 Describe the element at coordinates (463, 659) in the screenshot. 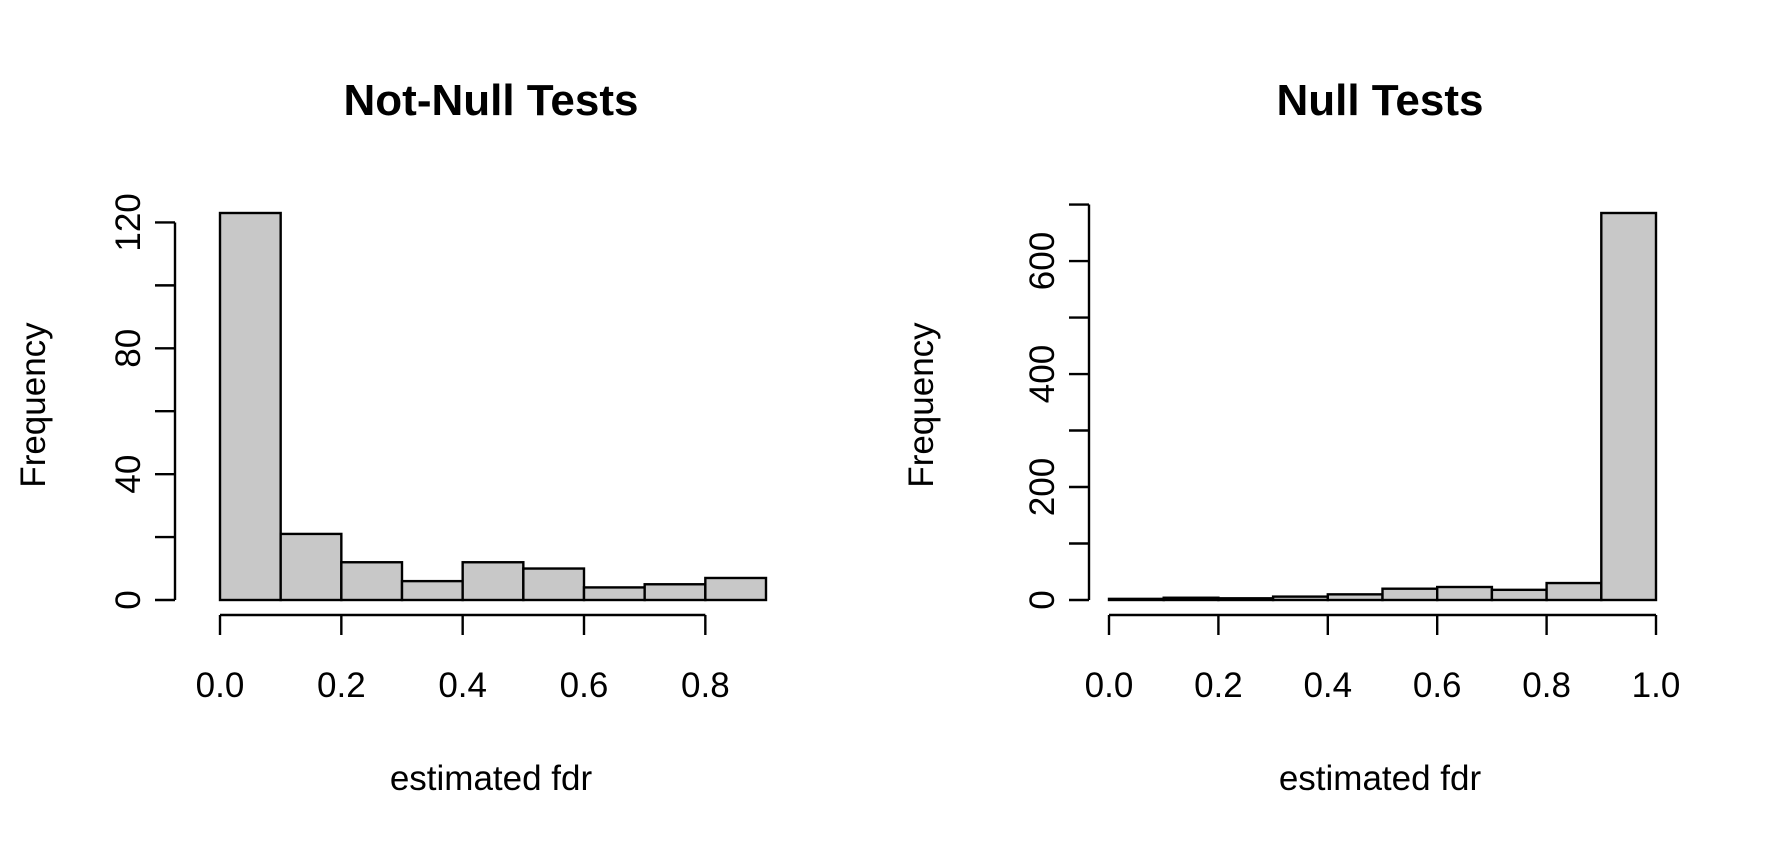

I see `x-axis: 0.0 0.2 0.4 0.6 0.8` at that location.